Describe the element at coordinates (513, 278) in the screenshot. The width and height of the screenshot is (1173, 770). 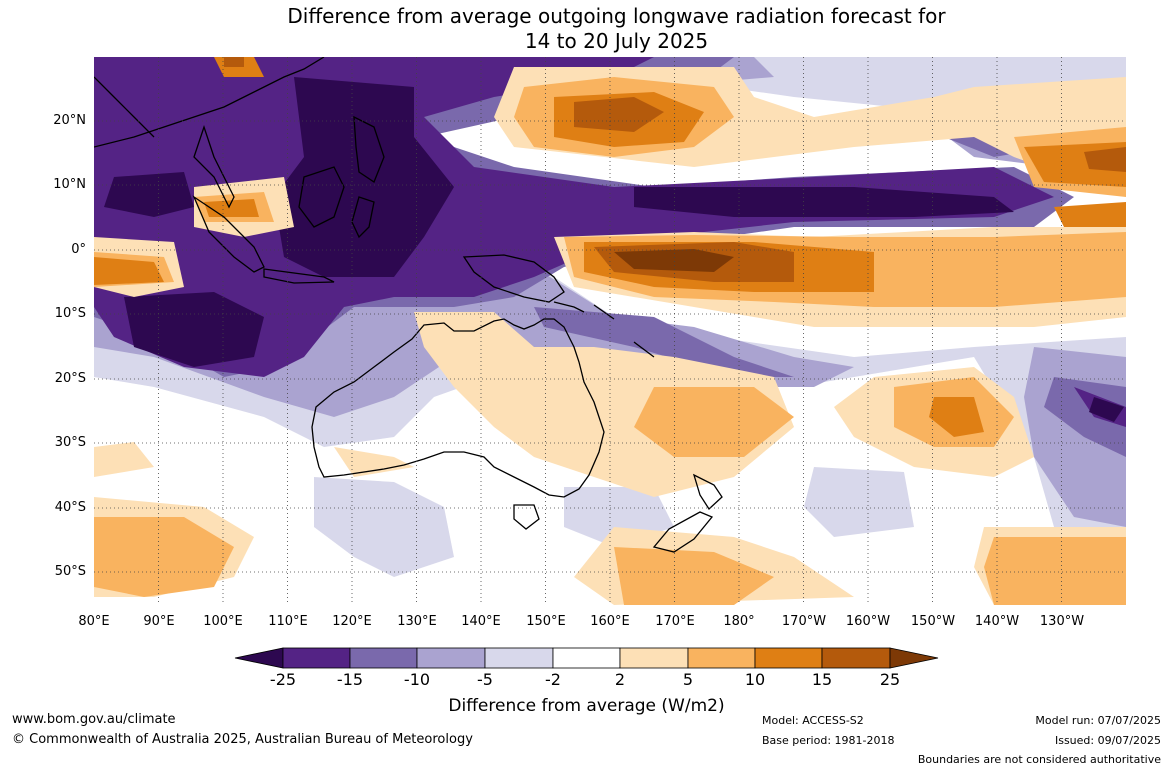
I see `new-guinea-coastline` at that location.